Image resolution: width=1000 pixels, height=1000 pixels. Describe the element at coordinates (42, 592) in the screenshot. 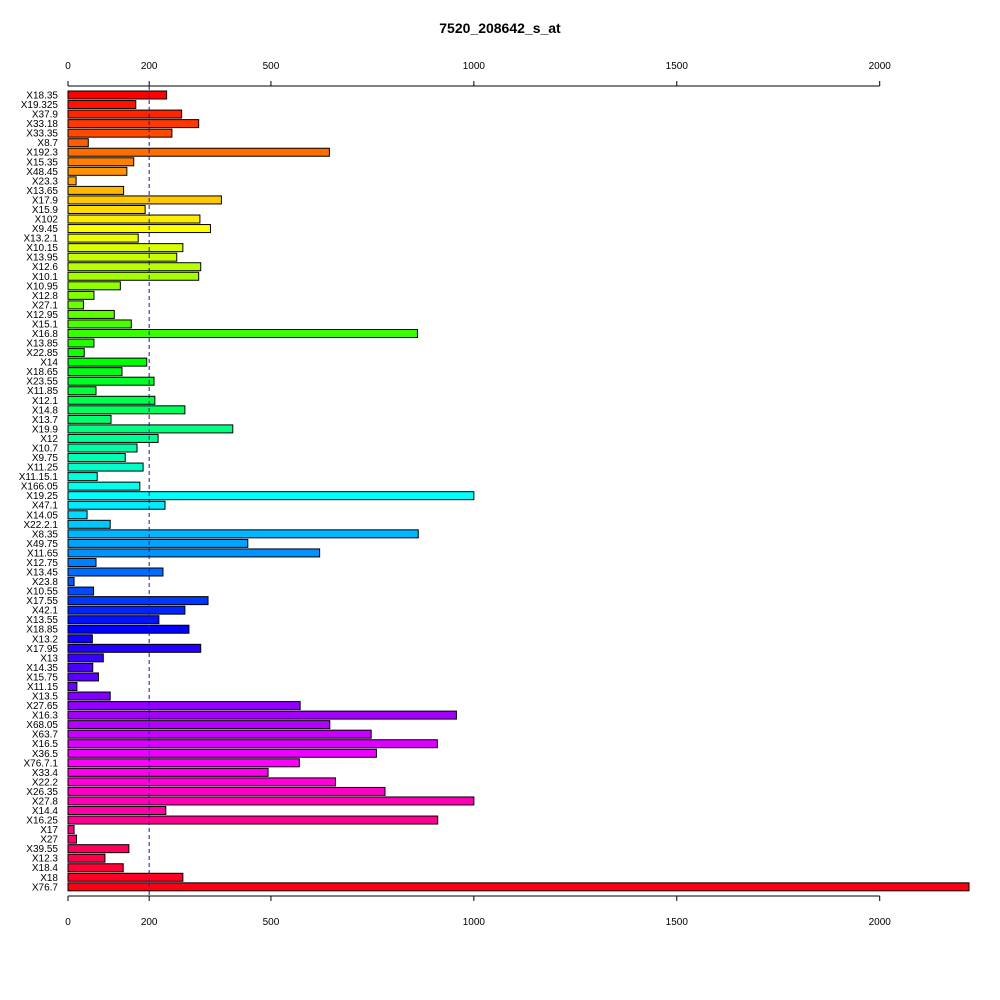

I see `category-label: X10.55` at that location.